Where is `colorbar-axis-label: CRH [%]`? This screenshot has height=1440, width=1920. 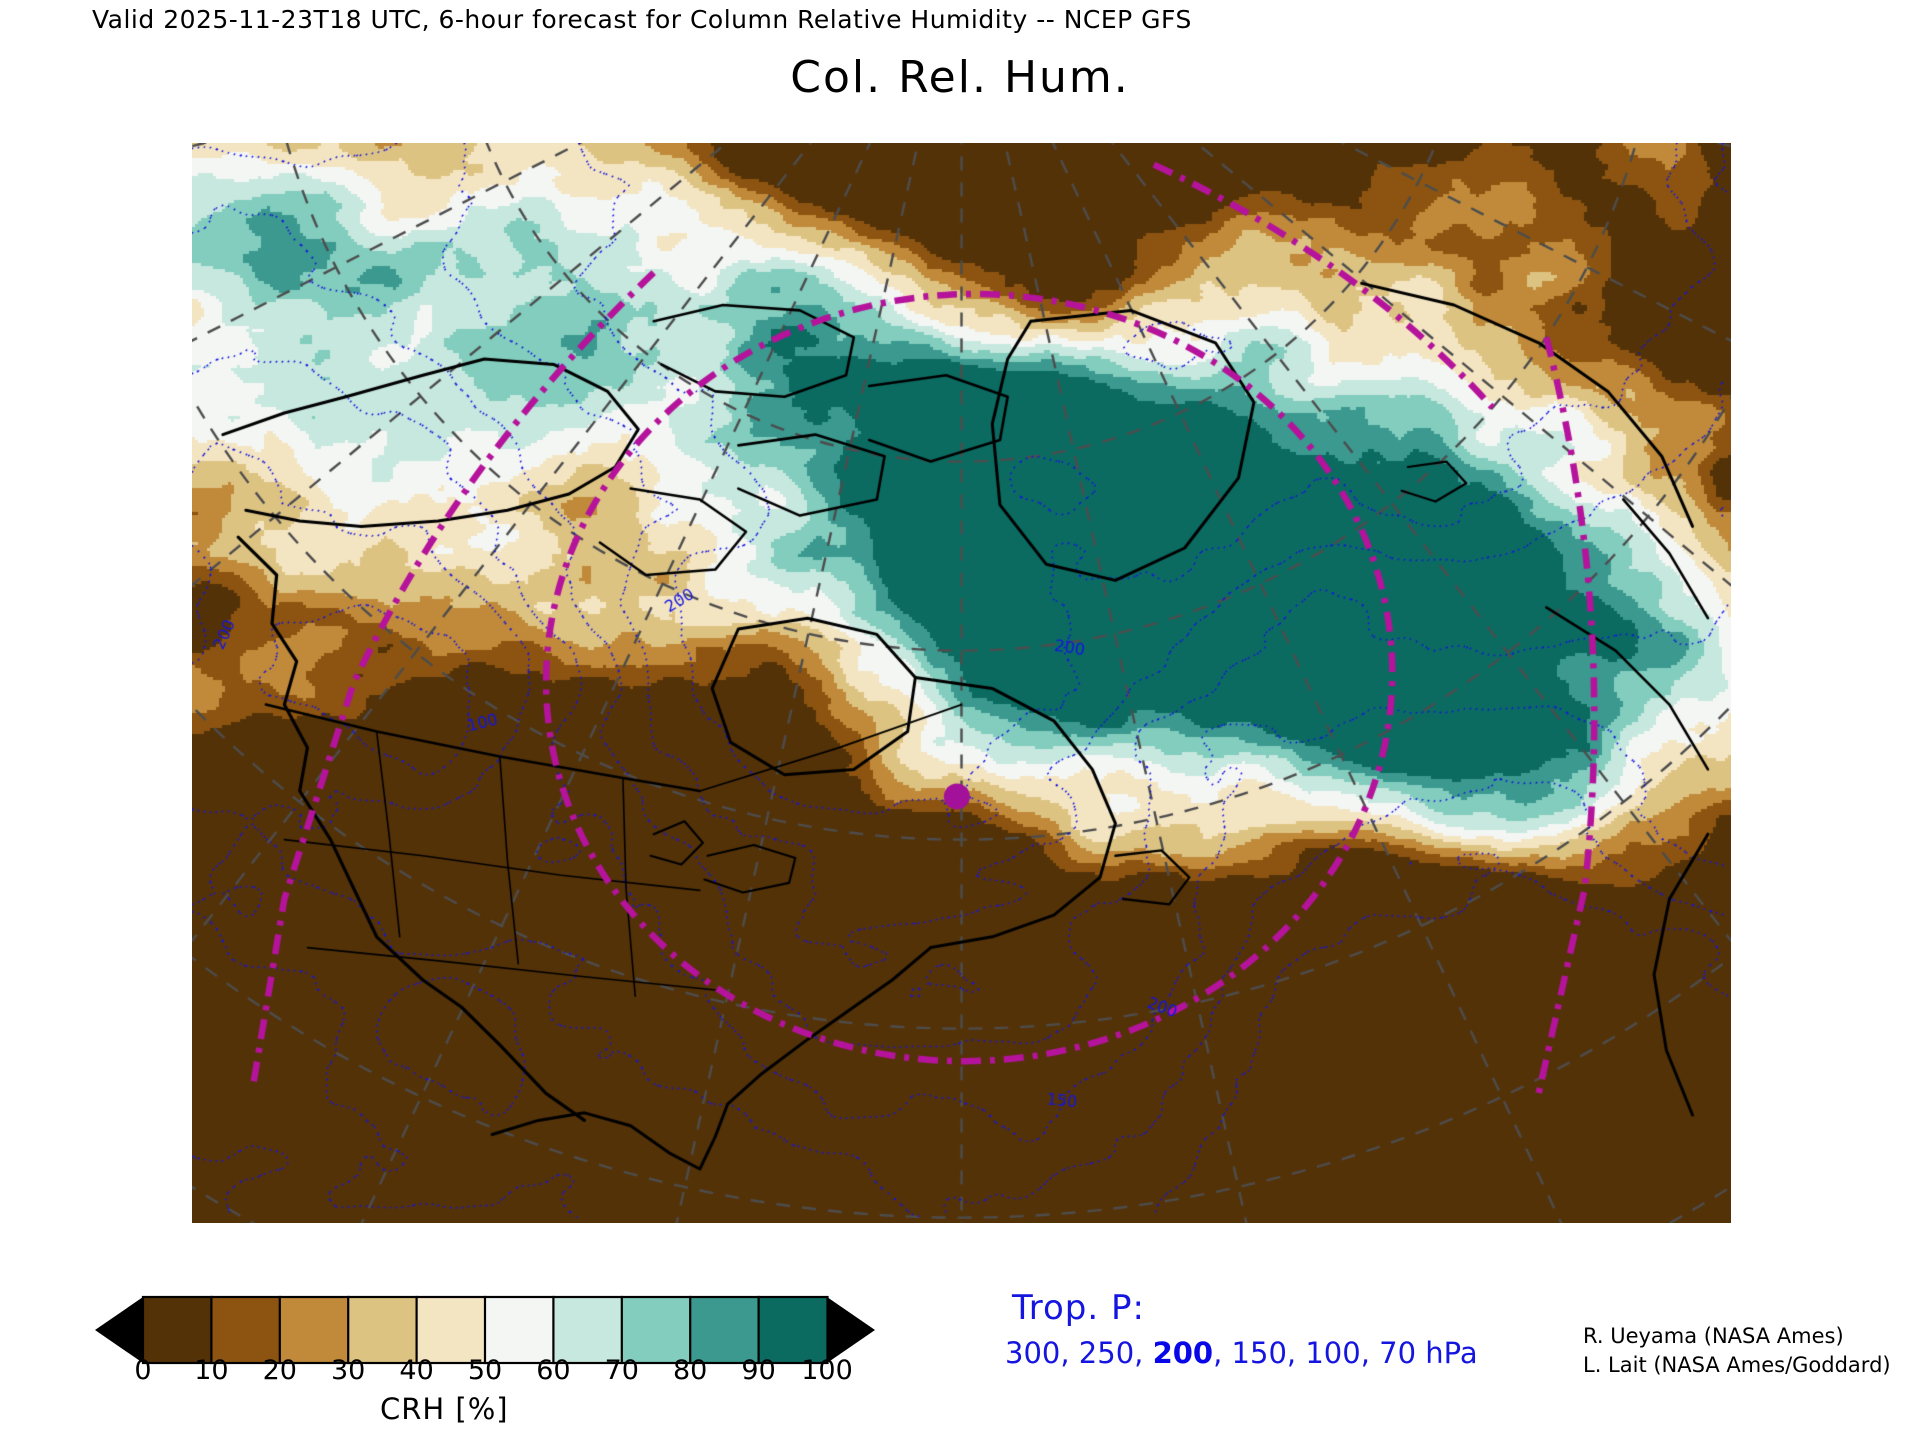 colorbar-axis-label: CRH [%] is located at coordinates (444, 1409).